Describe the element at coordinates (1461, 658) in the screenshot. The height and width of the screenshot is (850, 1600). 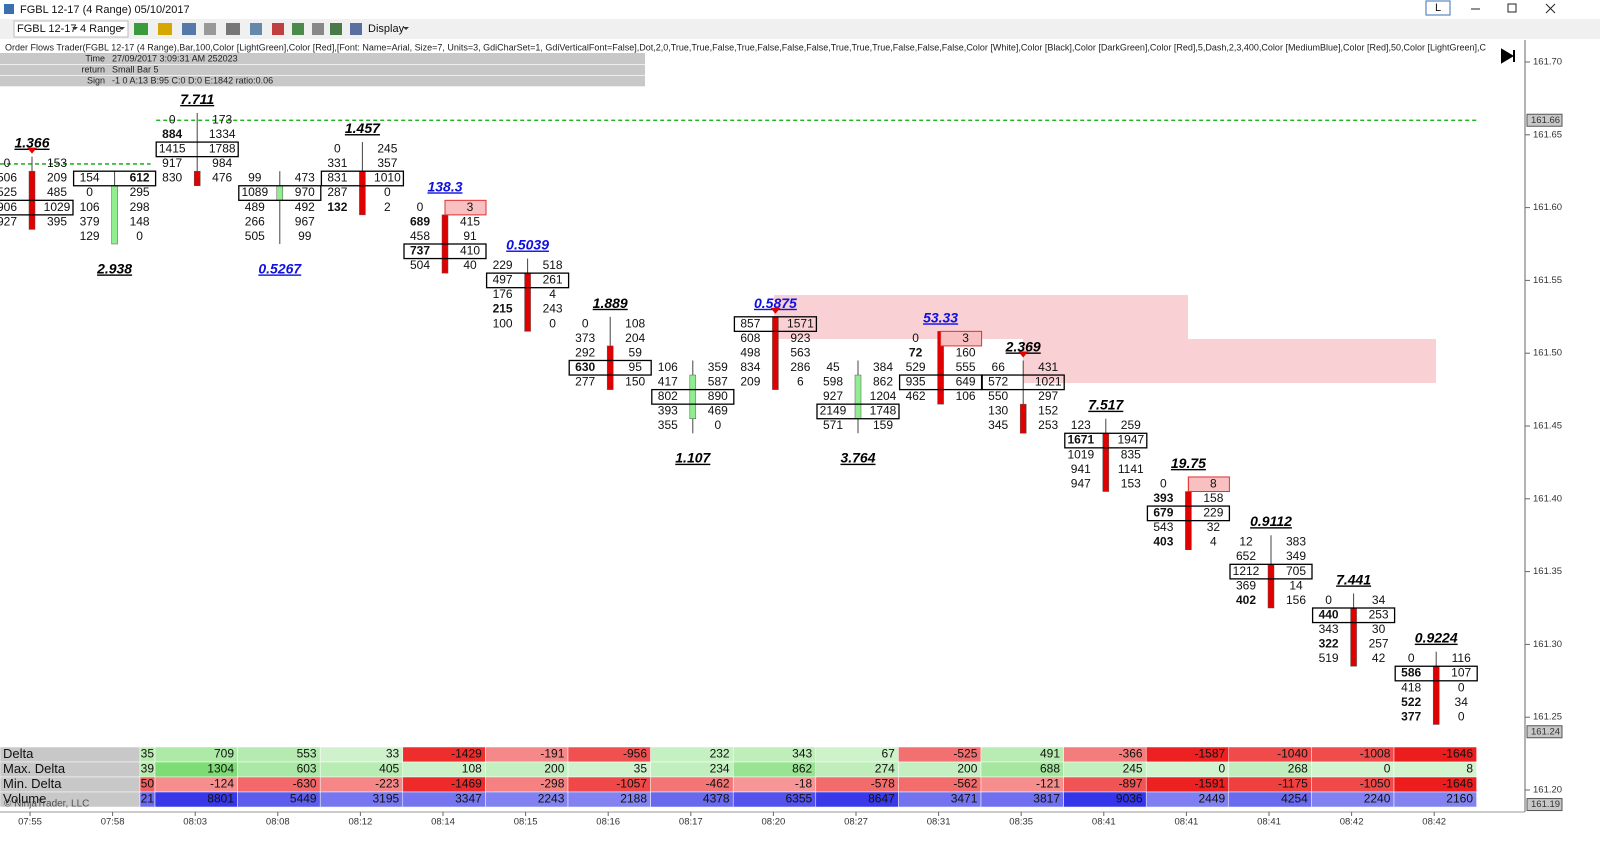
I see `ask-volume: 116` at that location.